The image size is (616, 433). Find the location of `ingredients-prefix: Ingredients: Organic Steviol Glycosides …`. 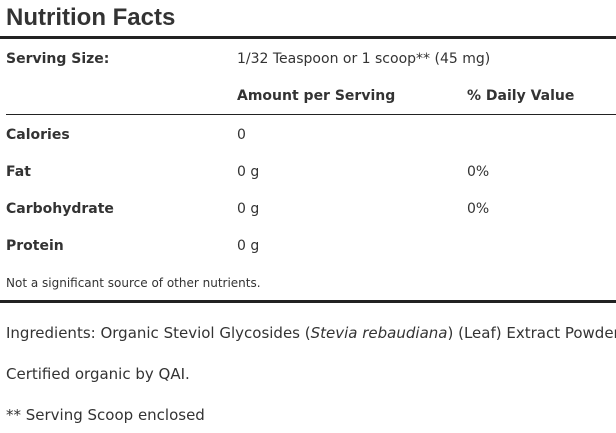

ingredients-prefix: Ingredients: Organic Steviol Glycosides … is located at coordinates (158, 333).